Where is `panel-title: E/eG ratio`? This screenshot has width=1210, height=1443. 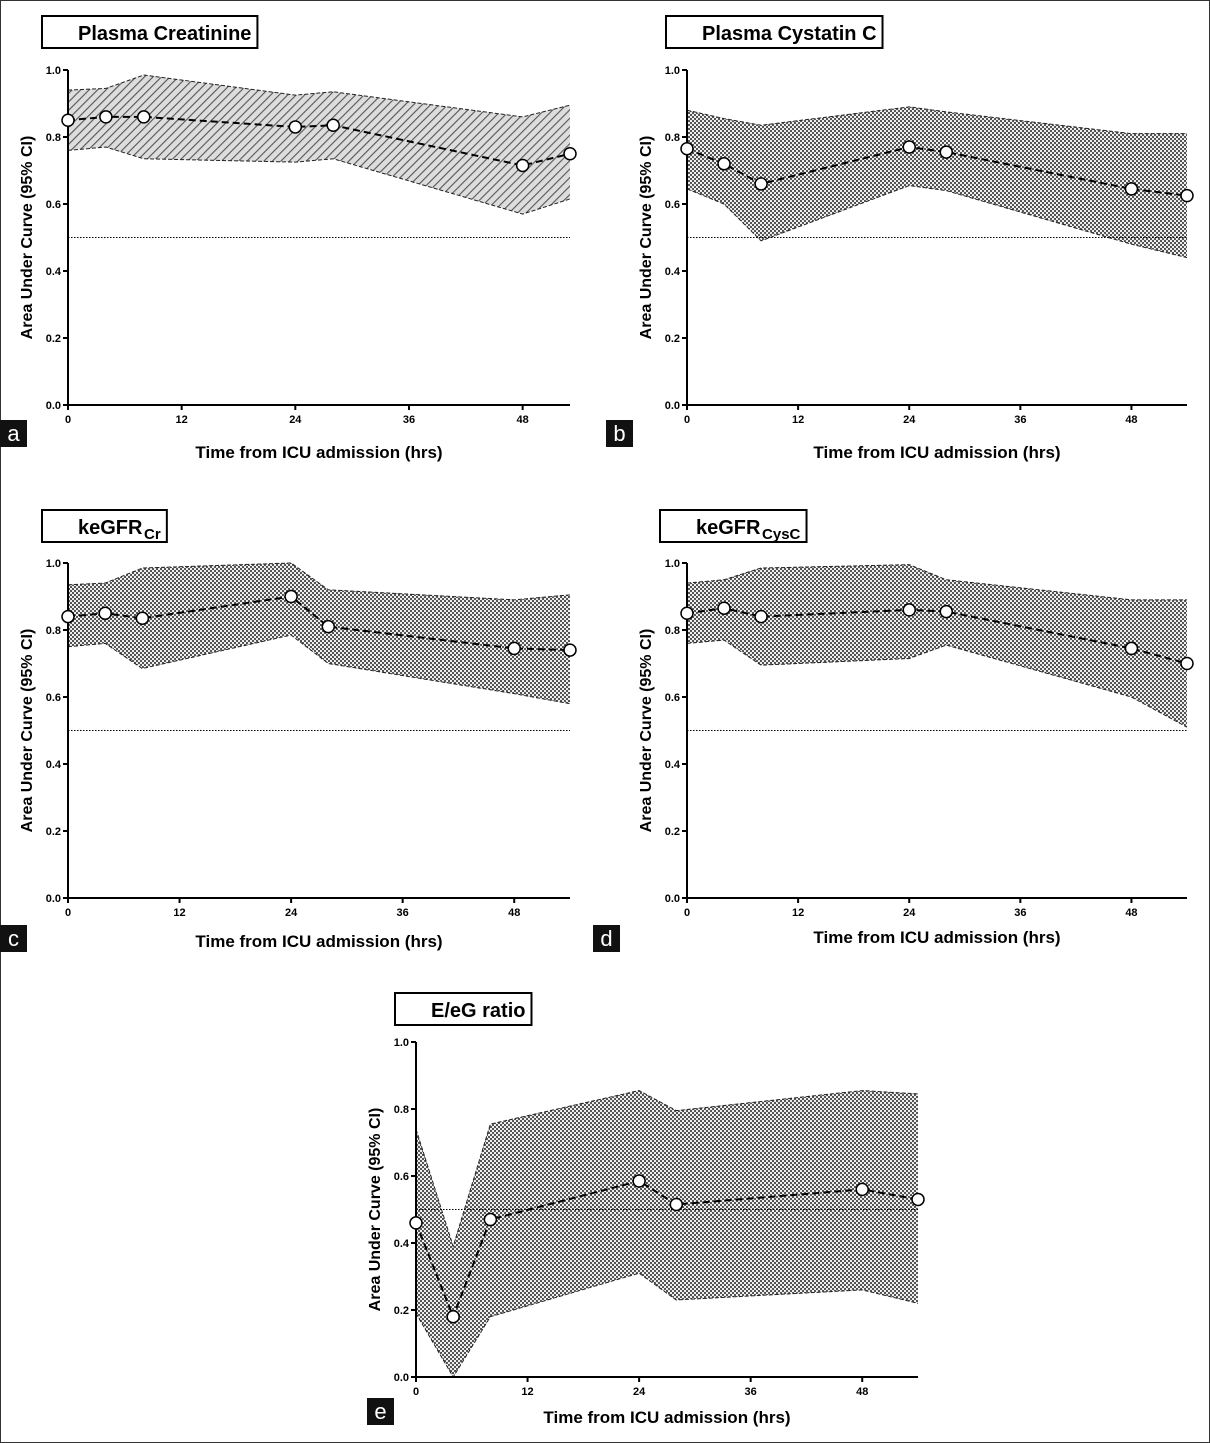
panel-title: E/eG ratio is located at coordinates (478, 1011).